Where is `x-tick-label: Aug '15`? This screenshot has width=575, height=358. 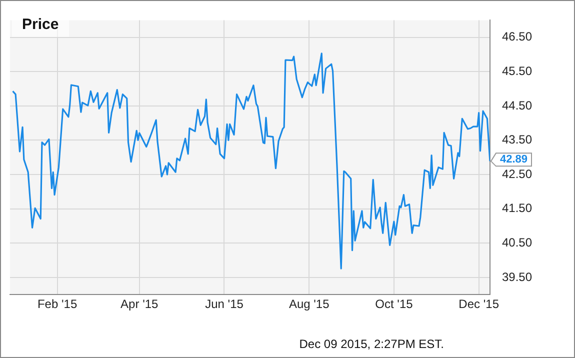 x-tick-label: Aug '15 is located at coordinates (309, 304).